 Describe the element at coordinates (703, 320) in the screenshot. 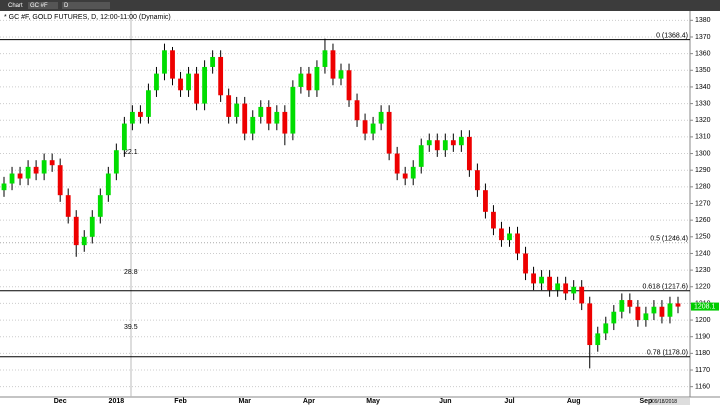

I see `y-tick-label: 1200` at that location.